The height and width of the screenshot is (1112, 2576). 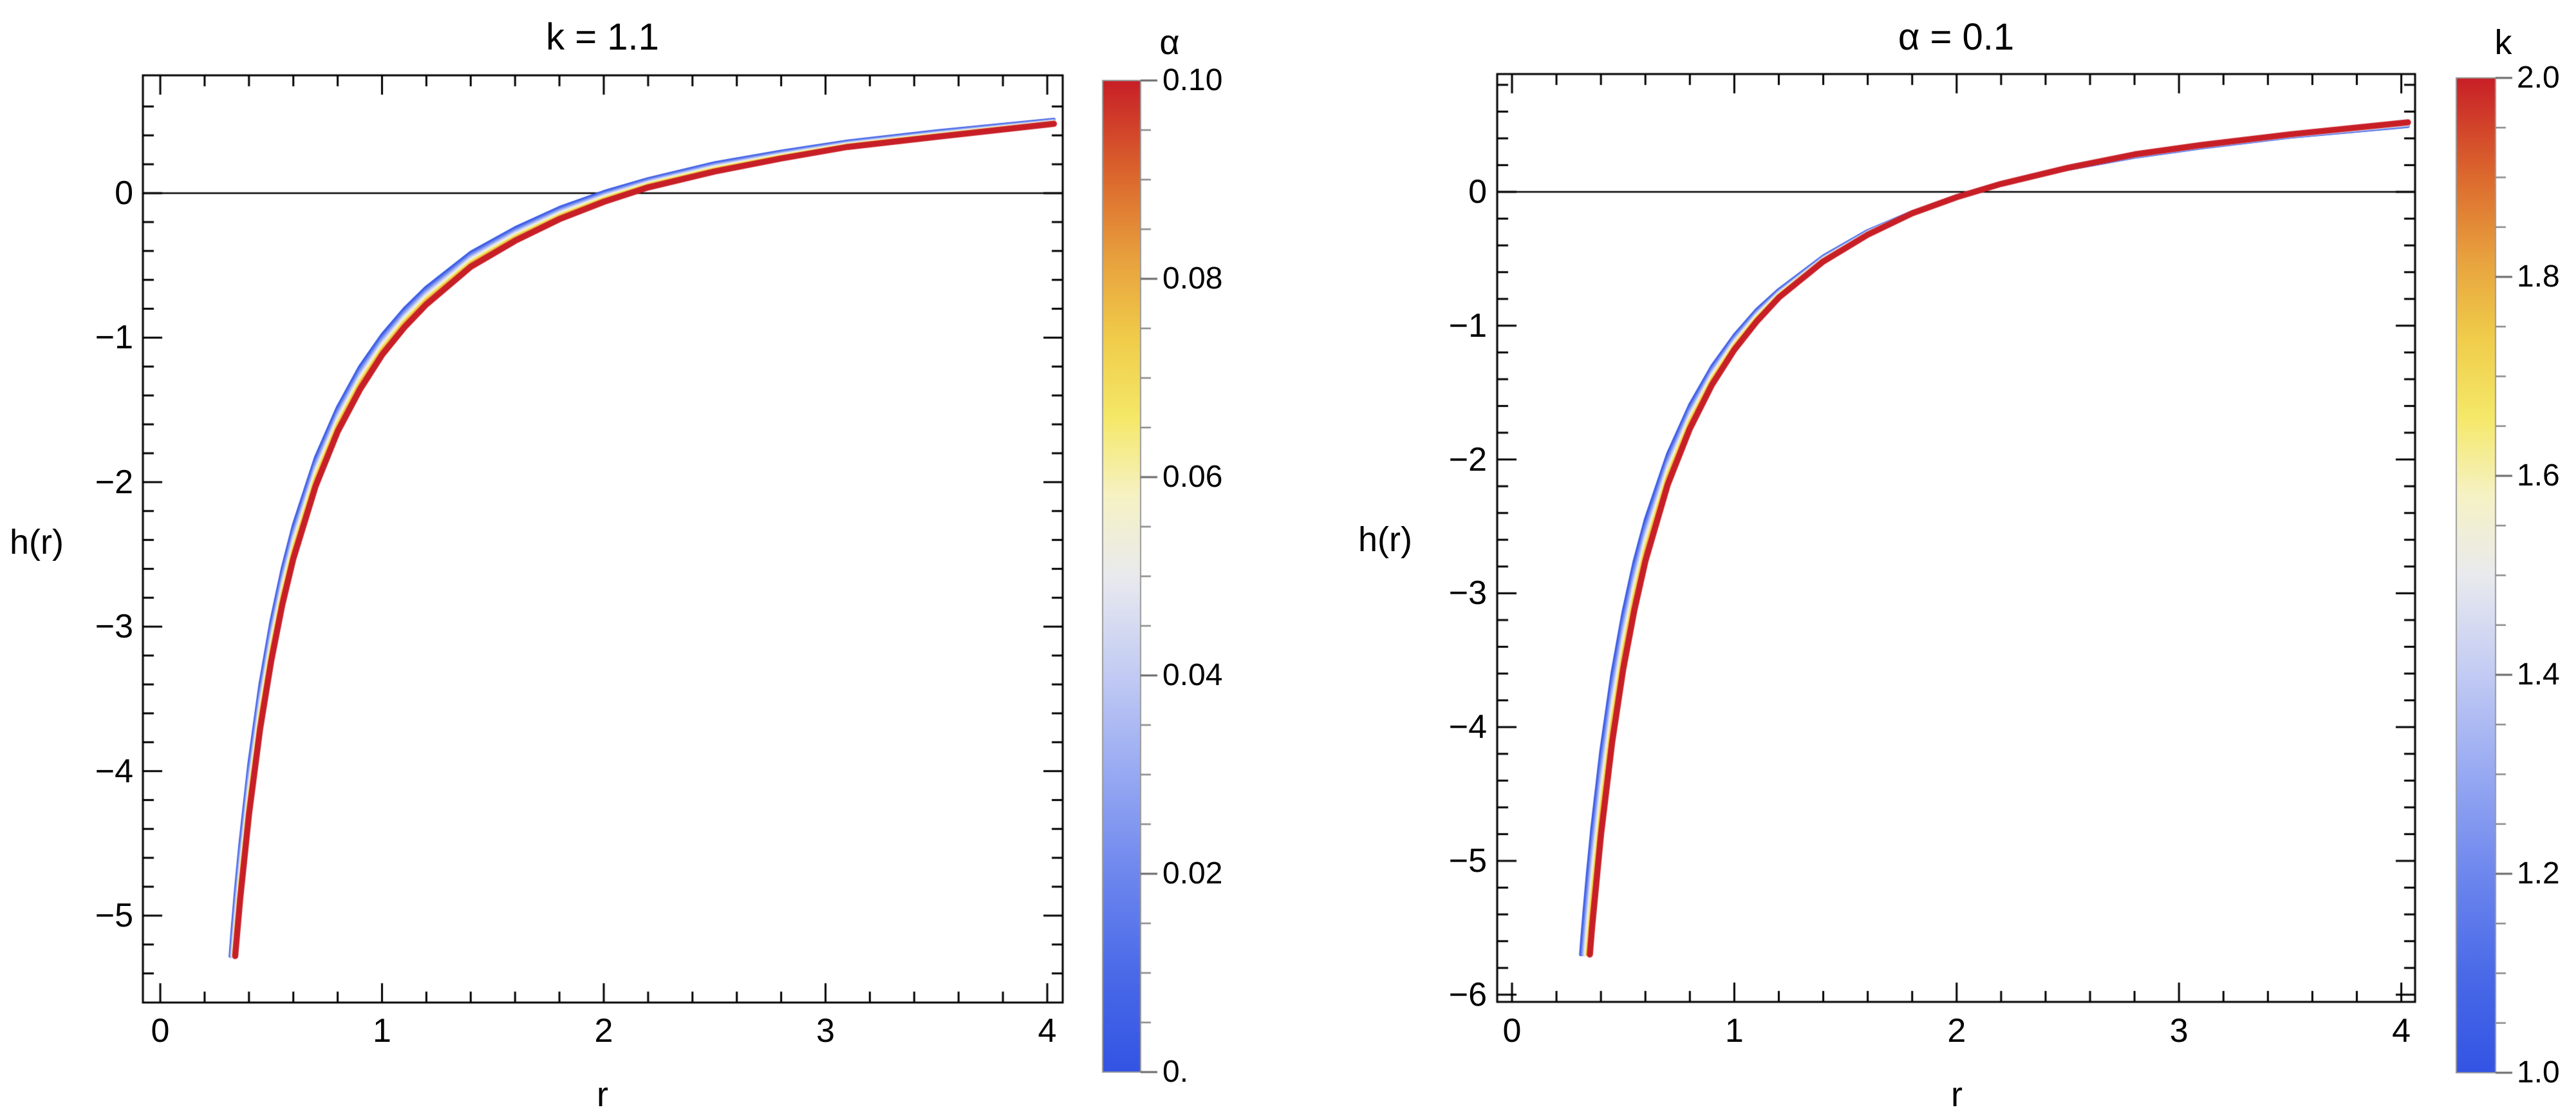 I want to click on colorbar-tick-label: 1.0, so click(x=2538, y=1072).